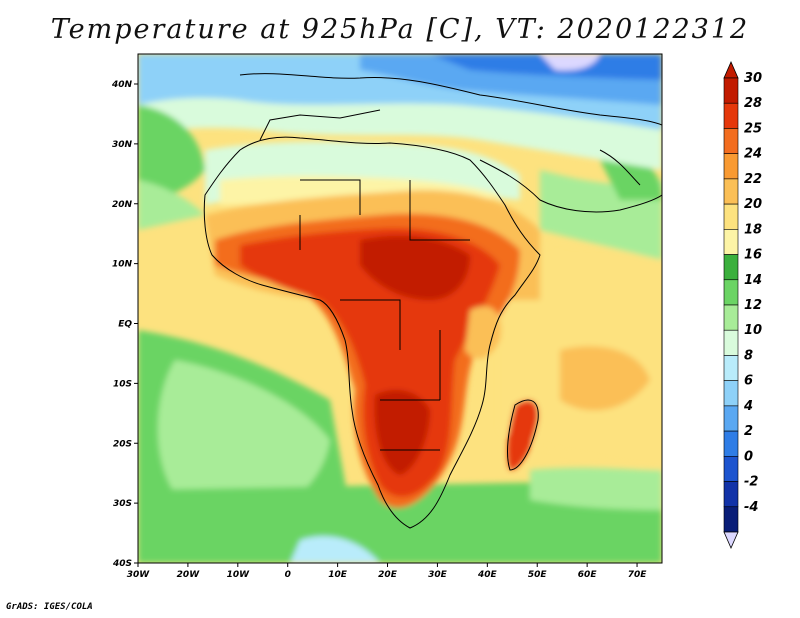  I want to click on lon-tick-label: 30E, so click(438, 575).